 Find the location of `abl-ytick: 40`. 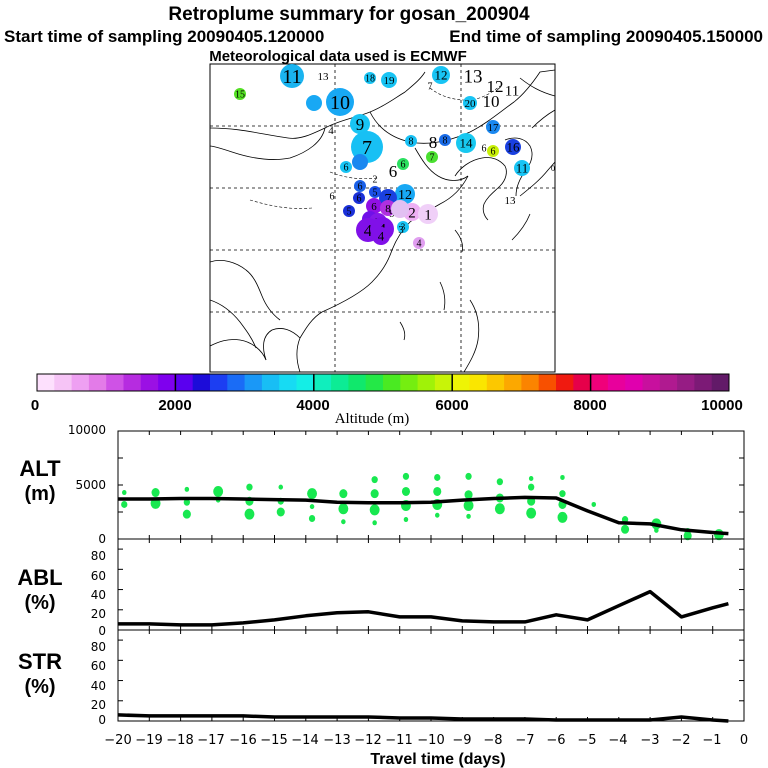

abl-ytick: 40 is located at coordinates (98, 595).